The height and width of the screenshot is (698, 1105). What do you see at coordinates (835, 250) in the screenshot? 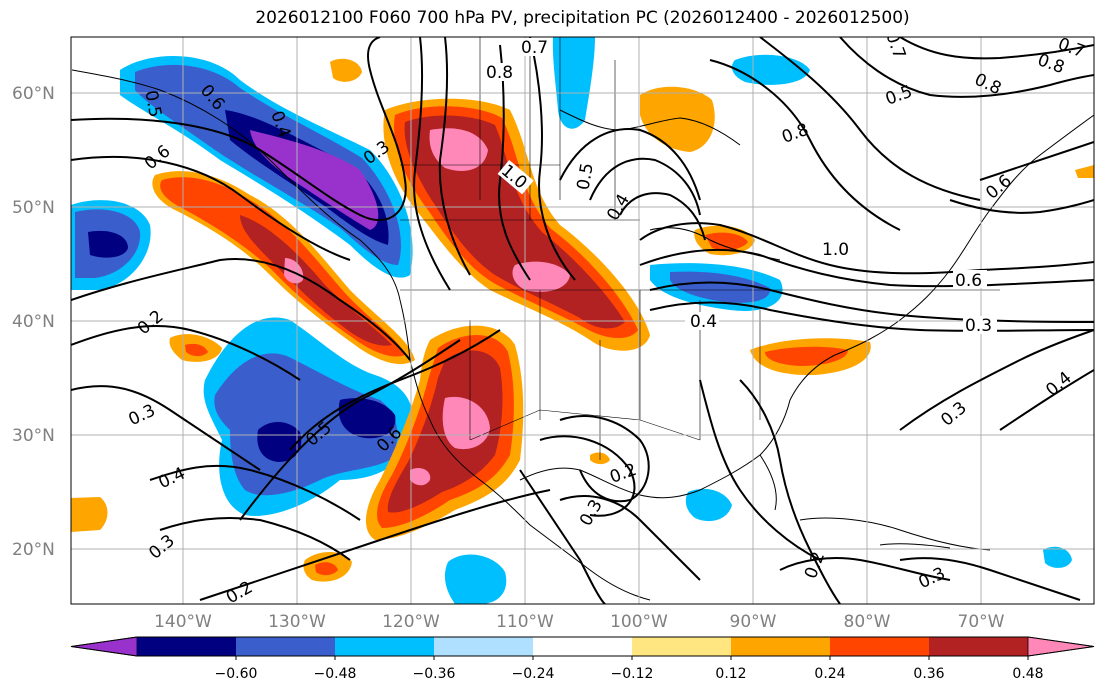
I see `contour-label: 1.0` at bounding box center [835, 250].